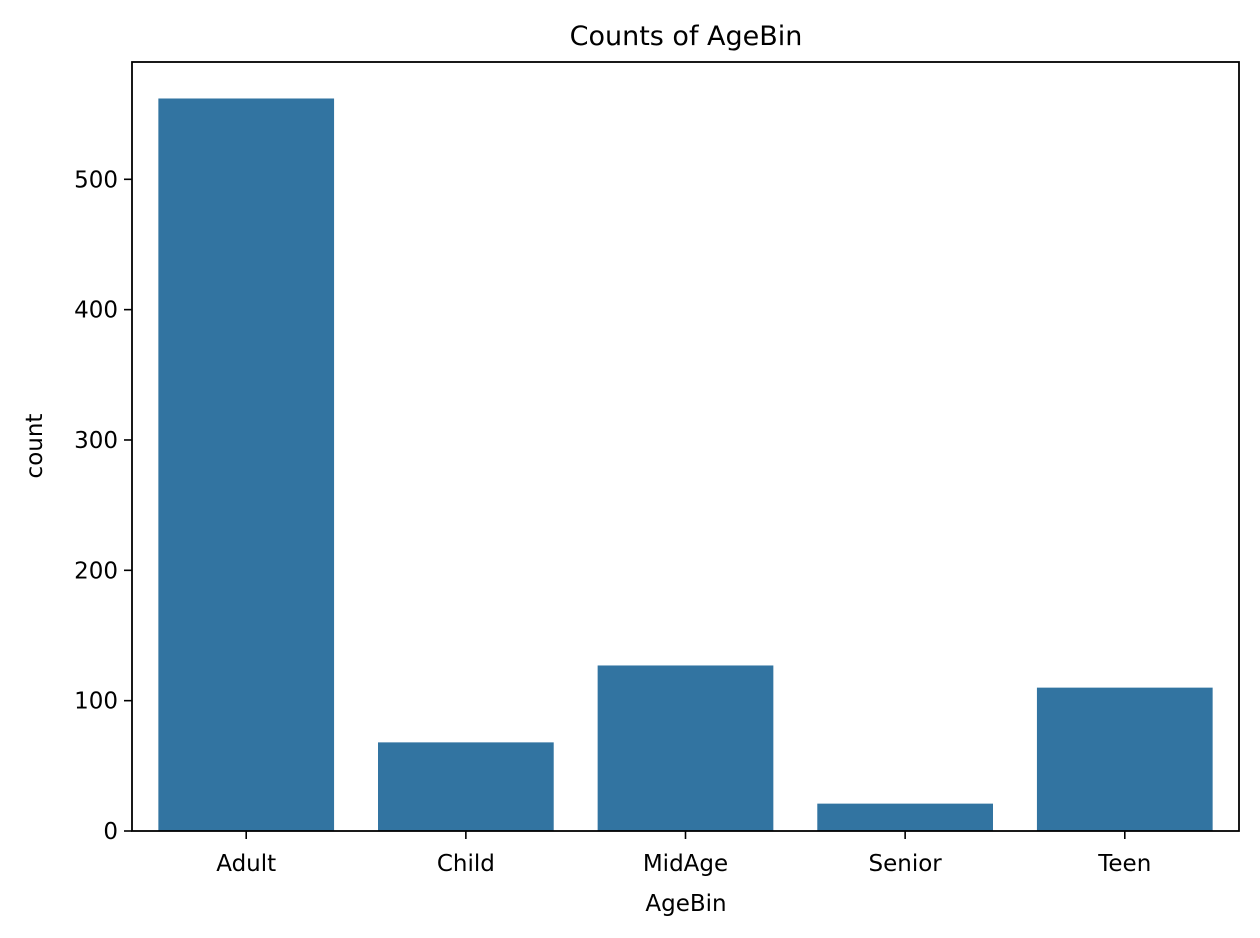 This screenshot has height=938, width=1260. What do you see at coordinates (466, 864) in the screenshot?
I see `x-tick-label-child: Child` at bounding box center [466, 864].